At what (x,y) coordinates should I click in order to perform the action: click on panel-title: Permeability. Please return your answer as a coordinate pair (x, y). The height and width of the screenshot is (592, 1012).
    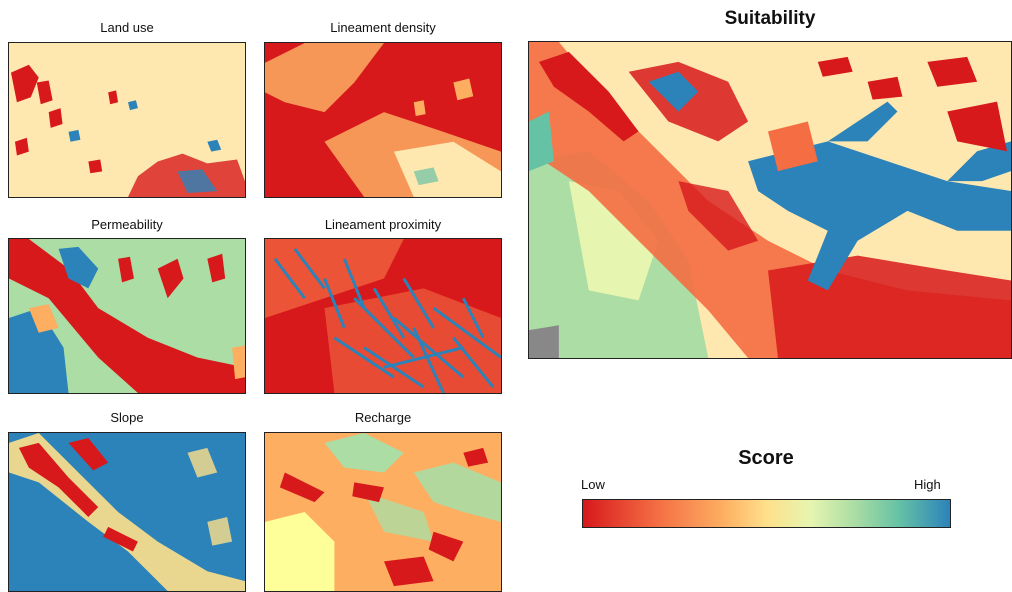
    Looking at the image, I should click on (127, 224).